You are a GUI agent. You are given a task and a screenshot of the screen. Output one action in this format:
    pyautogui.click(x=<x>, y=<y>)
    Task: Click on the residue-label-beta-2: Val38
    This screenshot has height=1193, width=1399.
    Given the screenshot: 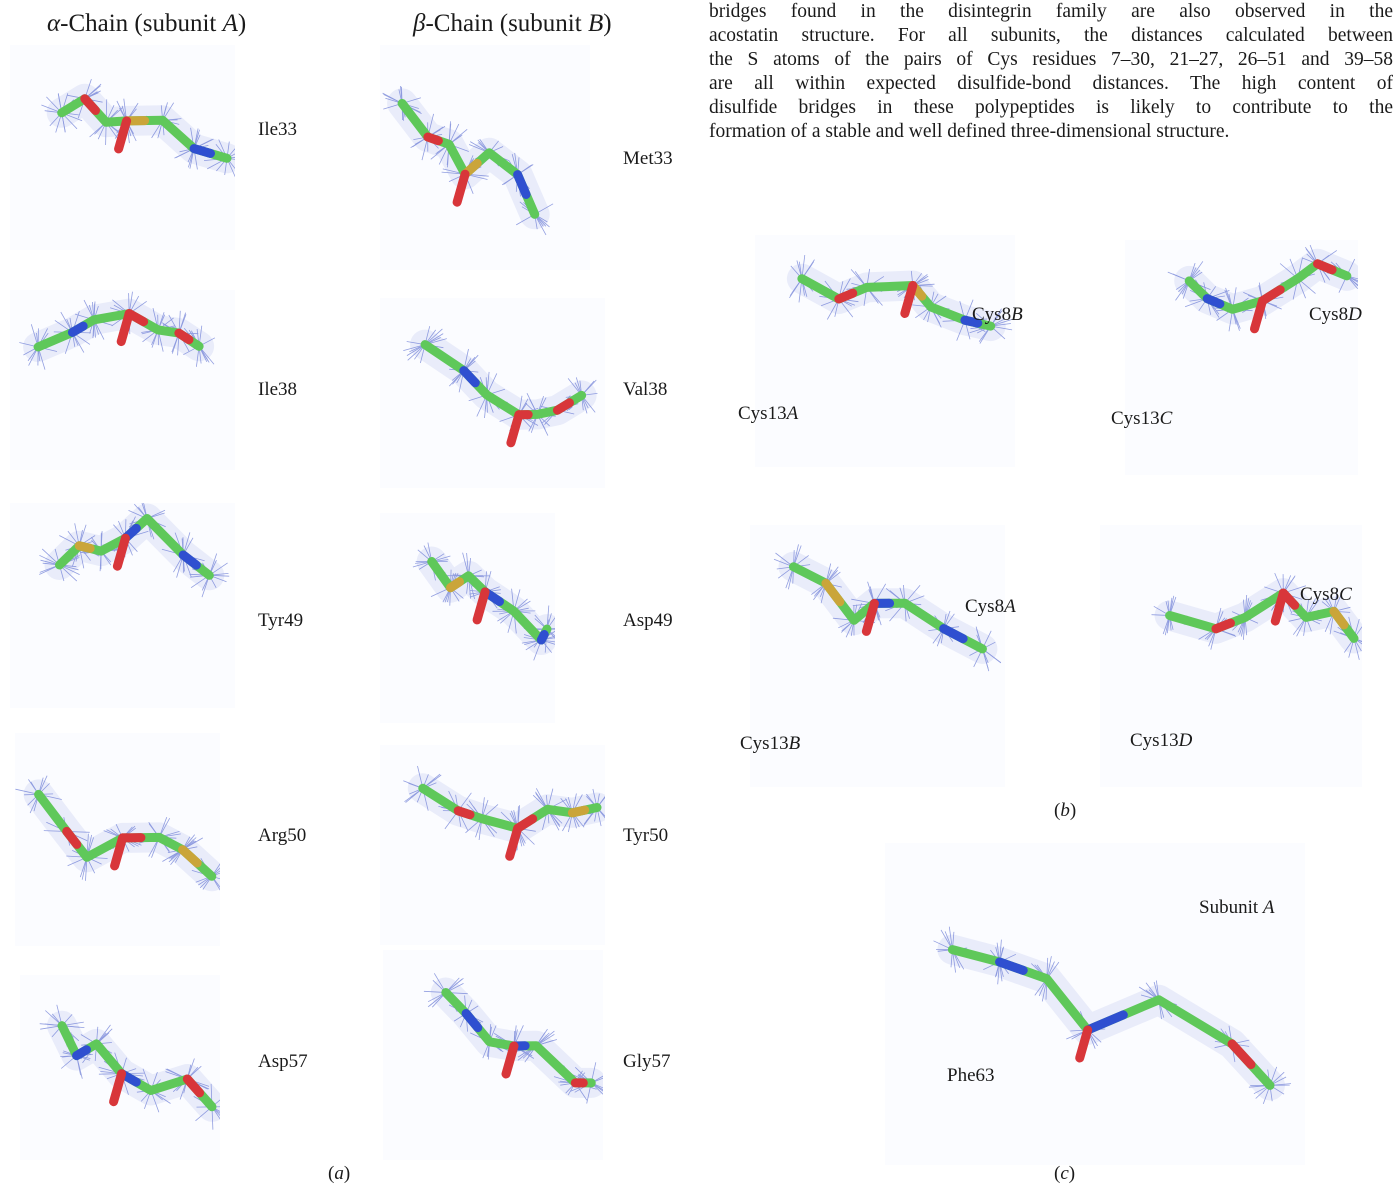 What is the action you would take?
    pyautogui.click(x=645, y=389)
    